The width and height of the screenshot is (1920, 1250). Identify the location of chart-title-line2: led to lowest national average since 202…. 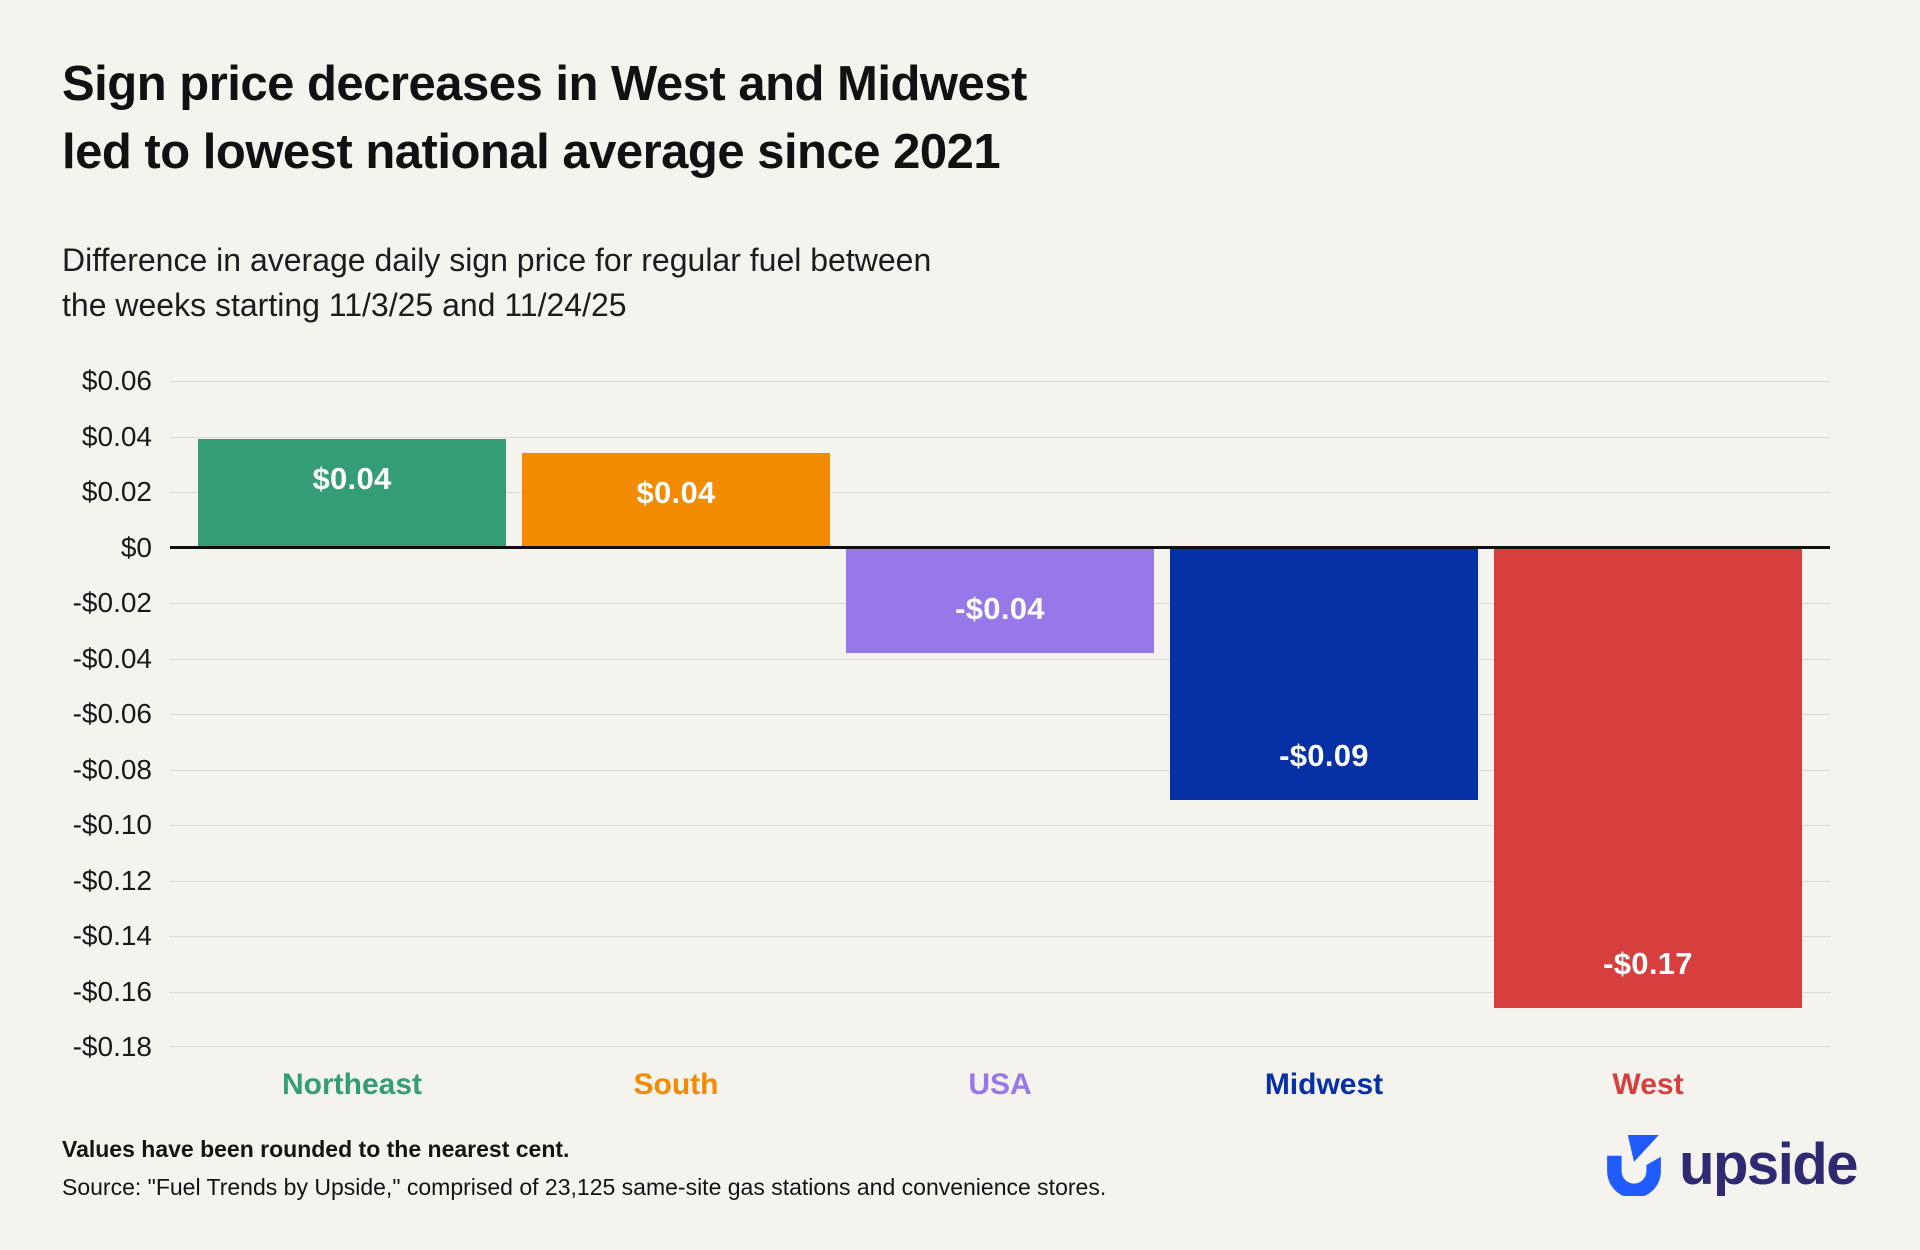
(531, 152).